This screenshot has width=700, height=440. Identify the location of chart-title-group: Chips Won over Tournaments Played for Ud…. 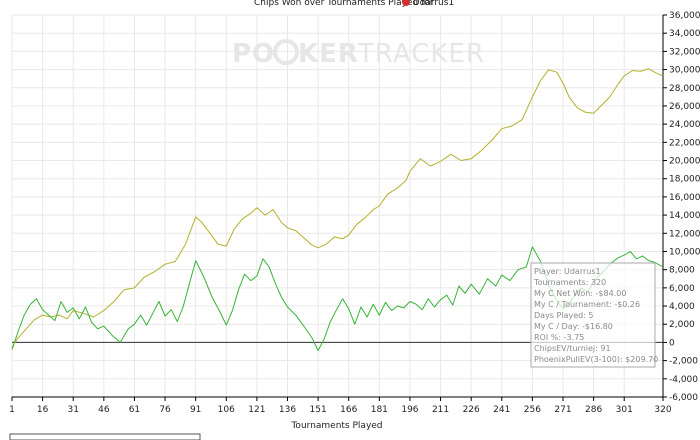
(354, 4).